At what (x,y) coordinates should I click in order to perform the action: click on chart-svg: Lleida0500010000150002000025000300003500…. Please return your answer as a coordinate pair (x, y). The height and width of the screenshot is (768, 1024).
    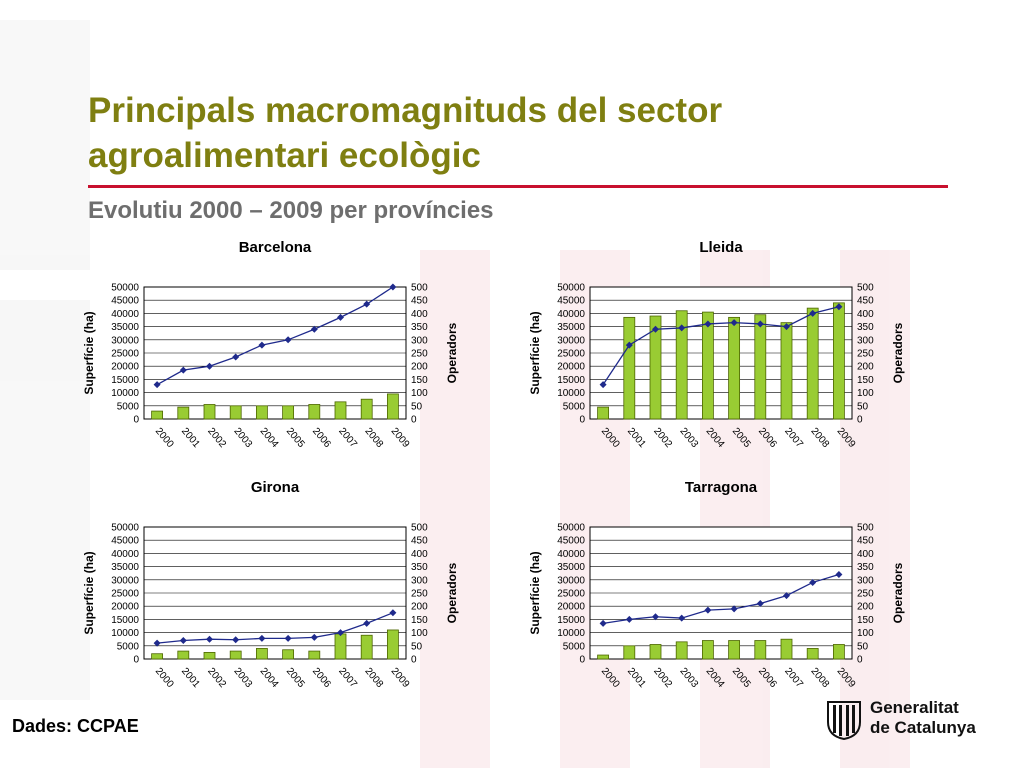
    Looking at the image, I should click on (716, 344).